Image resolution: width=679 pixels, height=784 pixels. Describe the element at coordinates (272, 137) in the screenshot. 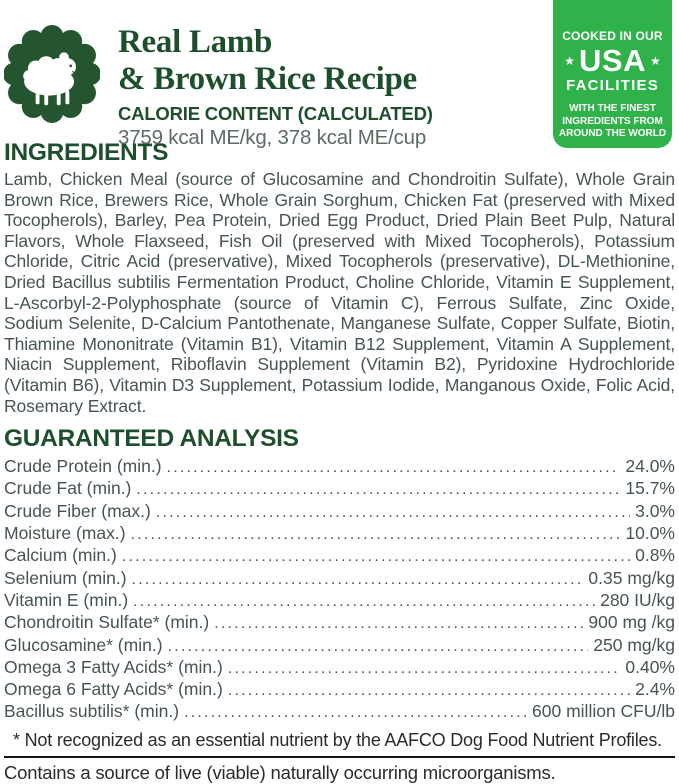

I see `calorie-content-values: 3759 kcal ME/kg, 378 kcal ME/cup` at that location.